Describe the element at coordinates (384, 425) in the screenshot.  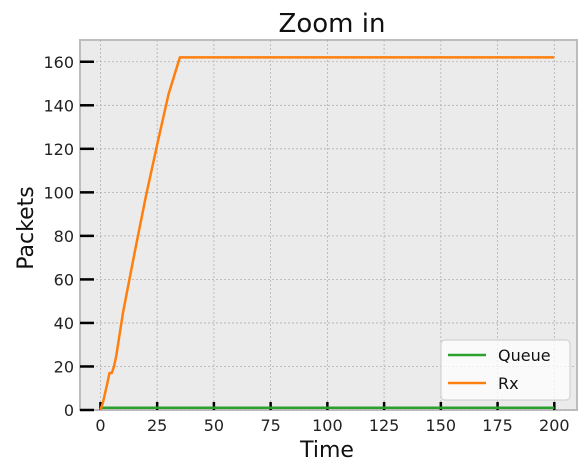
I see `x-tick-label: 125` at that location.